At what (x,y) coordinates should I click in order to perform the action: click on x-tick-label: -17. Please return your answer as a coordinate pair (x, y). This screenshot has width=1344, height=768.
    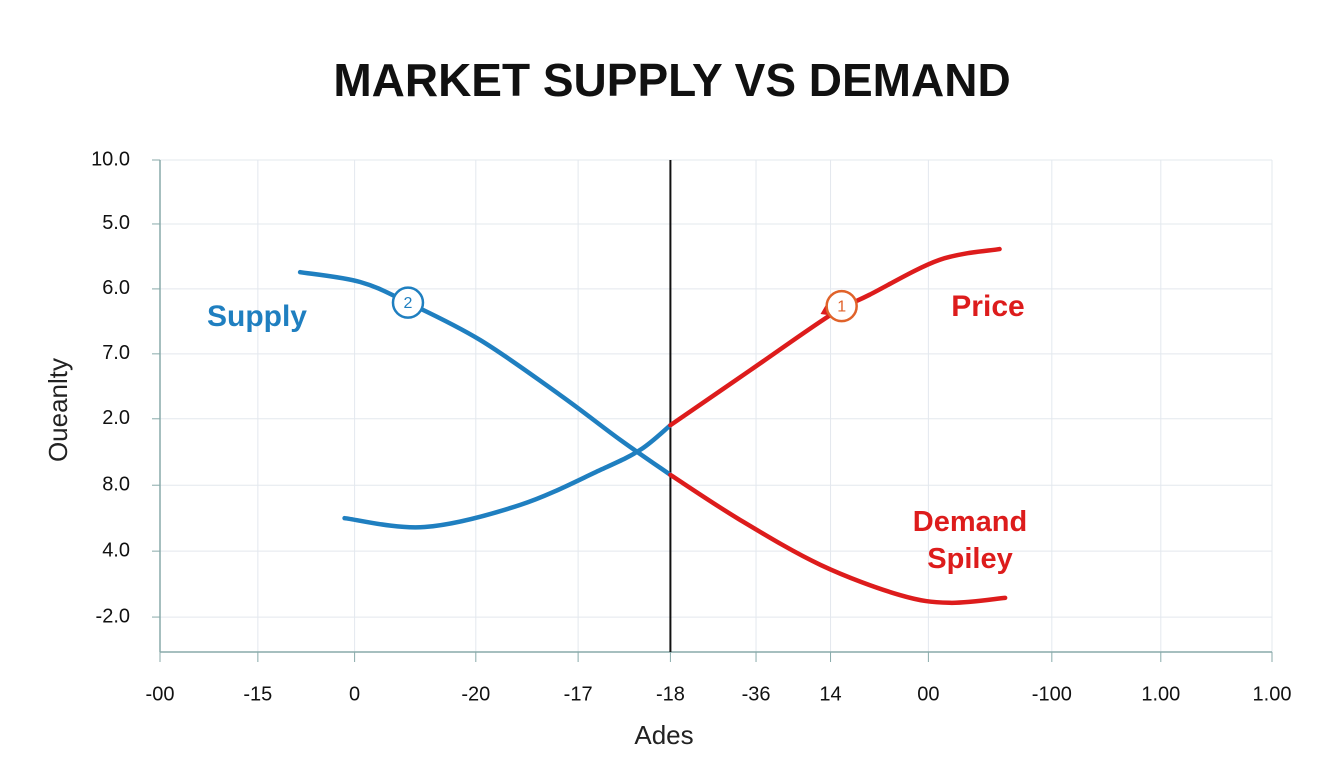
    Looking at the image, I should click on (578, 694).